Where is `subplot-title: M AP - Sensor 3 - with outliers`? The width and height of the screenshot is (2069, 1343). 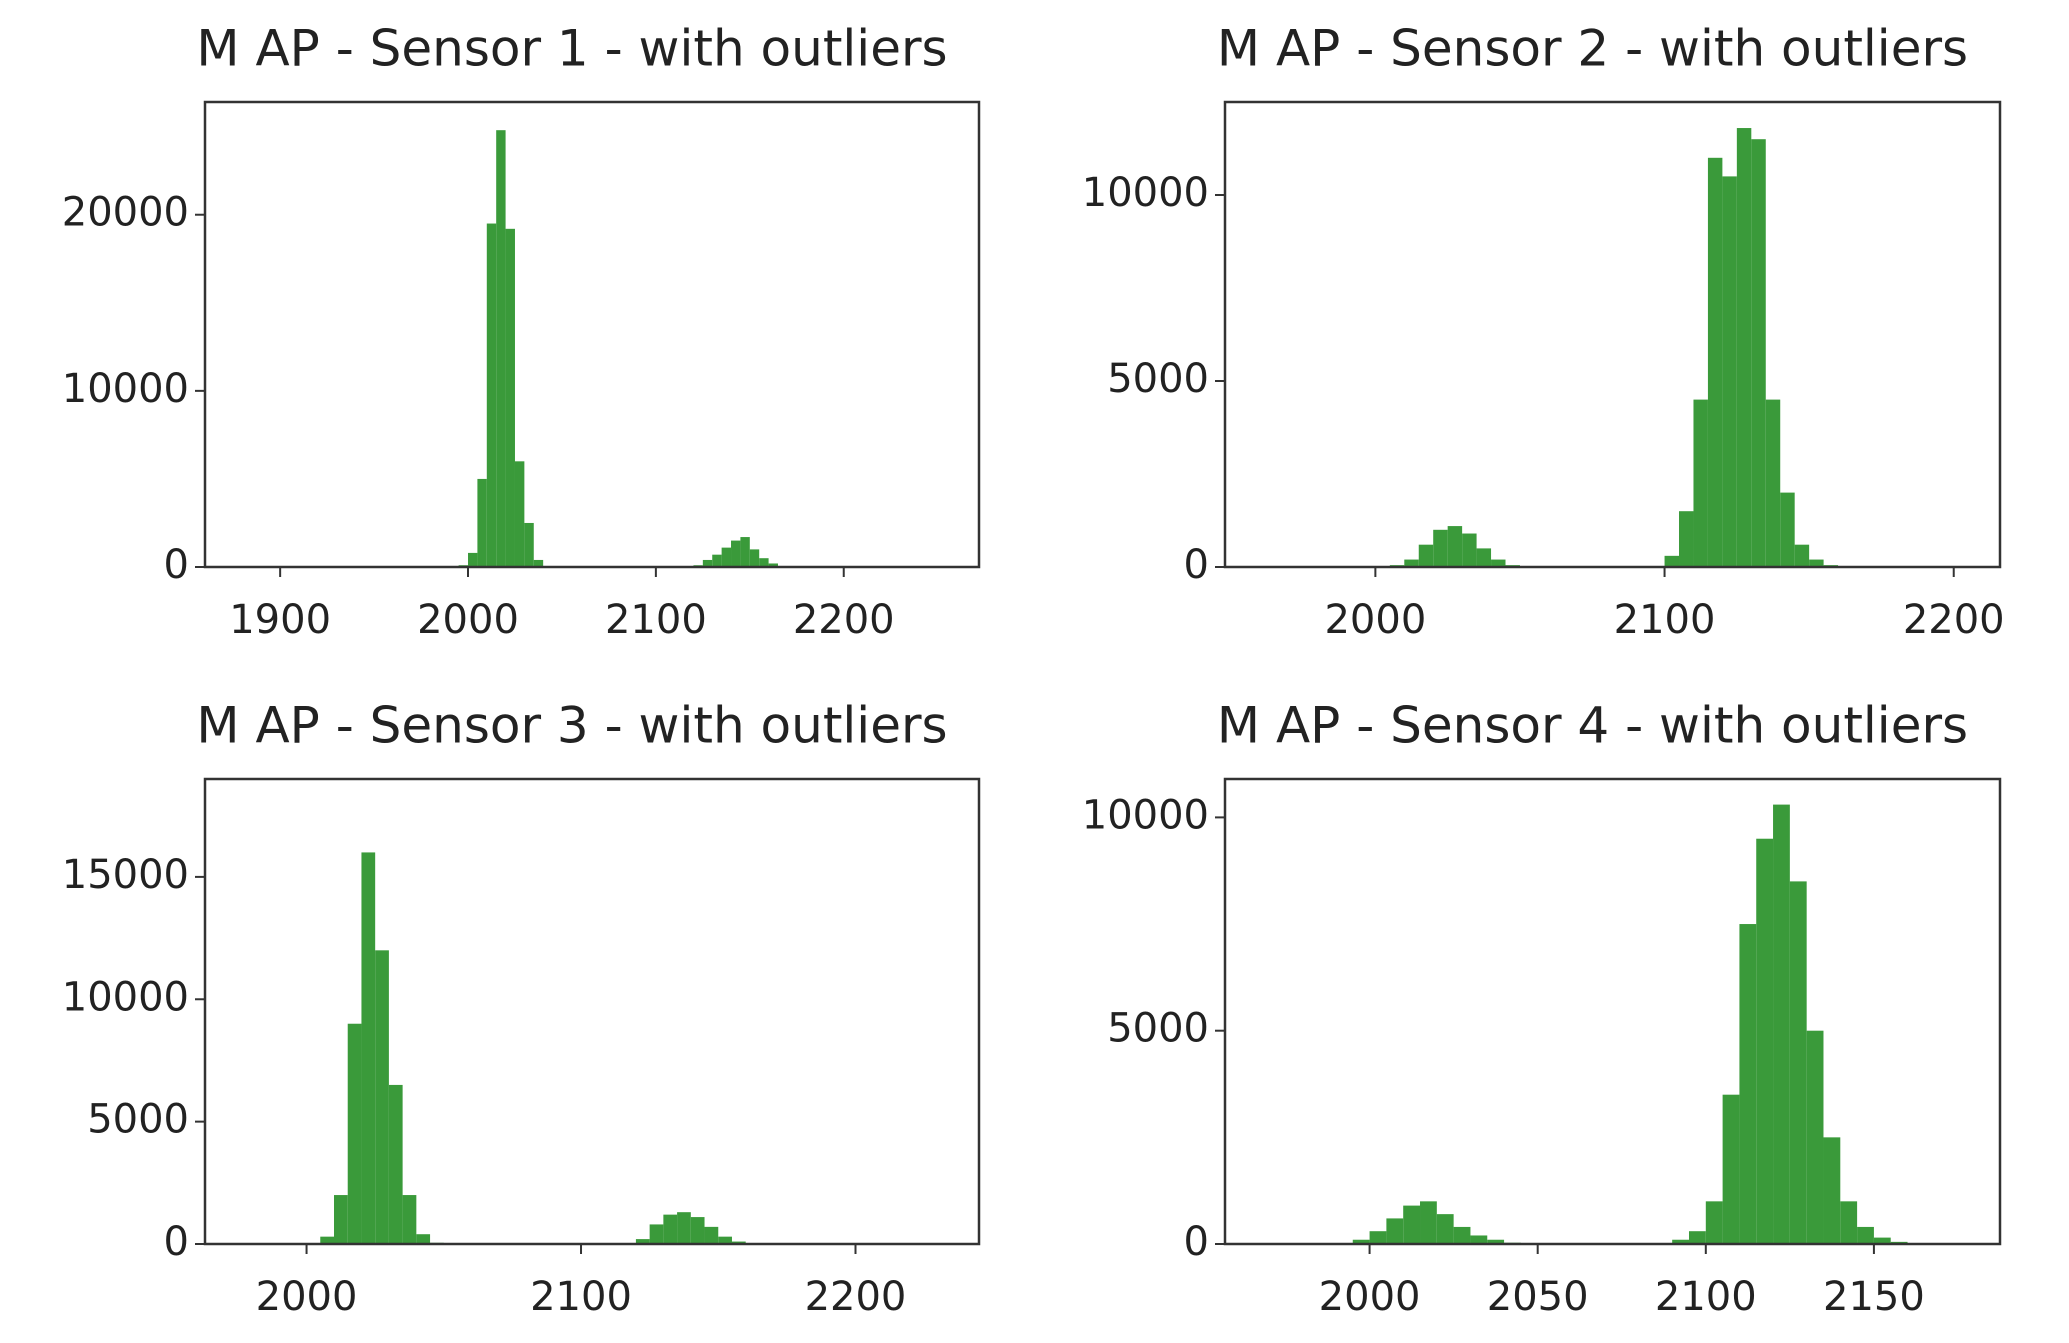 subplot-title: M AP - Sensor 3 - with outliers is located at coordinates (571, 726).